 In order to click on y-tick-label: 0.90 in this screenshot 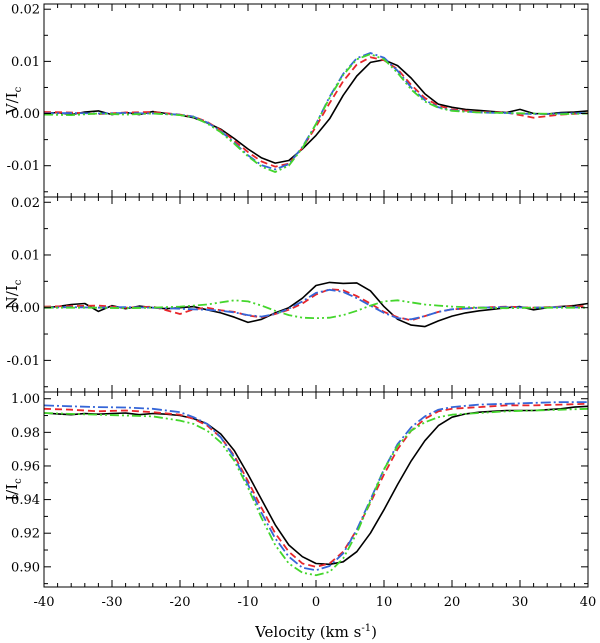, I will do `click(25, 567)`.